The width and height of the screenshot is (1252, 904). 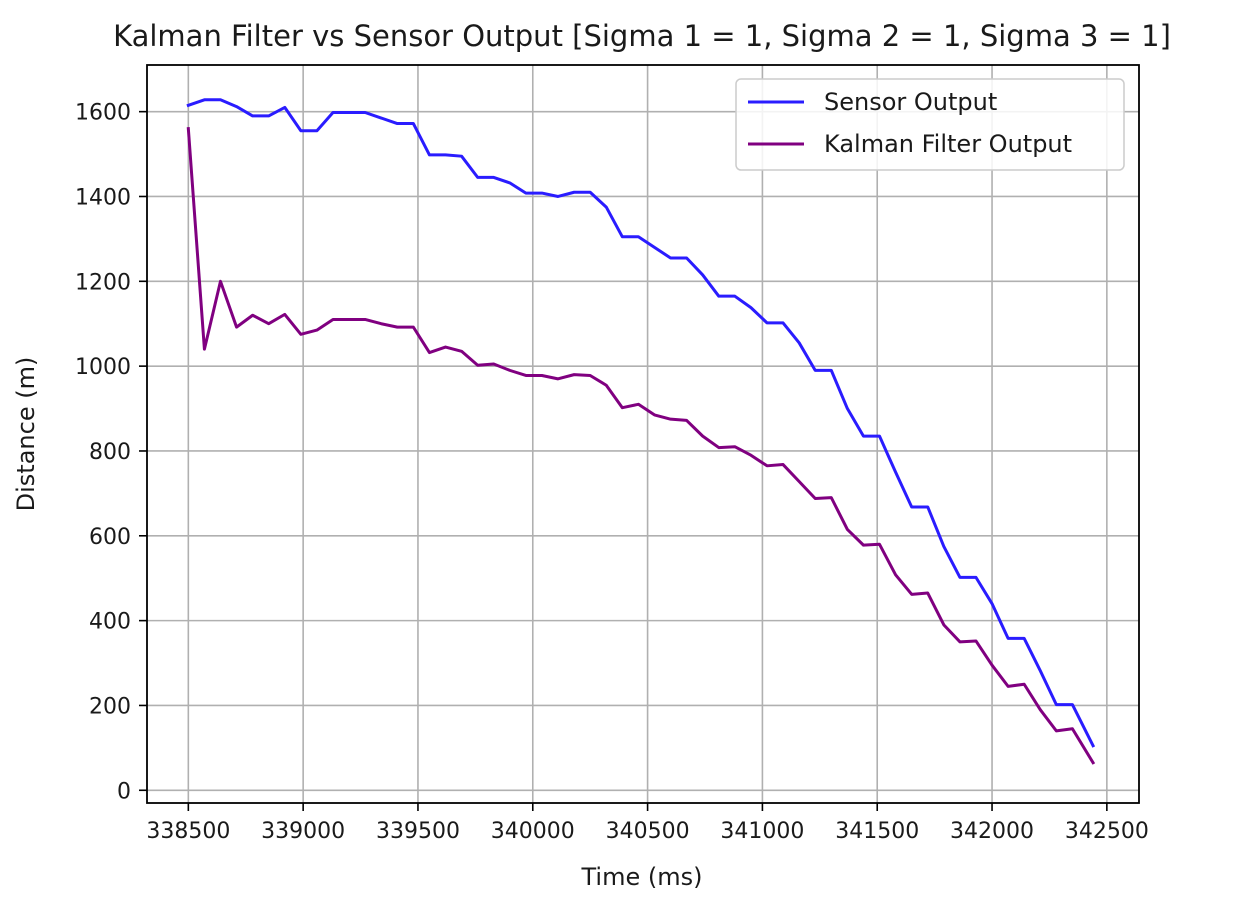 I want to click on y-tick-label: 1400, so click(x=103, y=197).